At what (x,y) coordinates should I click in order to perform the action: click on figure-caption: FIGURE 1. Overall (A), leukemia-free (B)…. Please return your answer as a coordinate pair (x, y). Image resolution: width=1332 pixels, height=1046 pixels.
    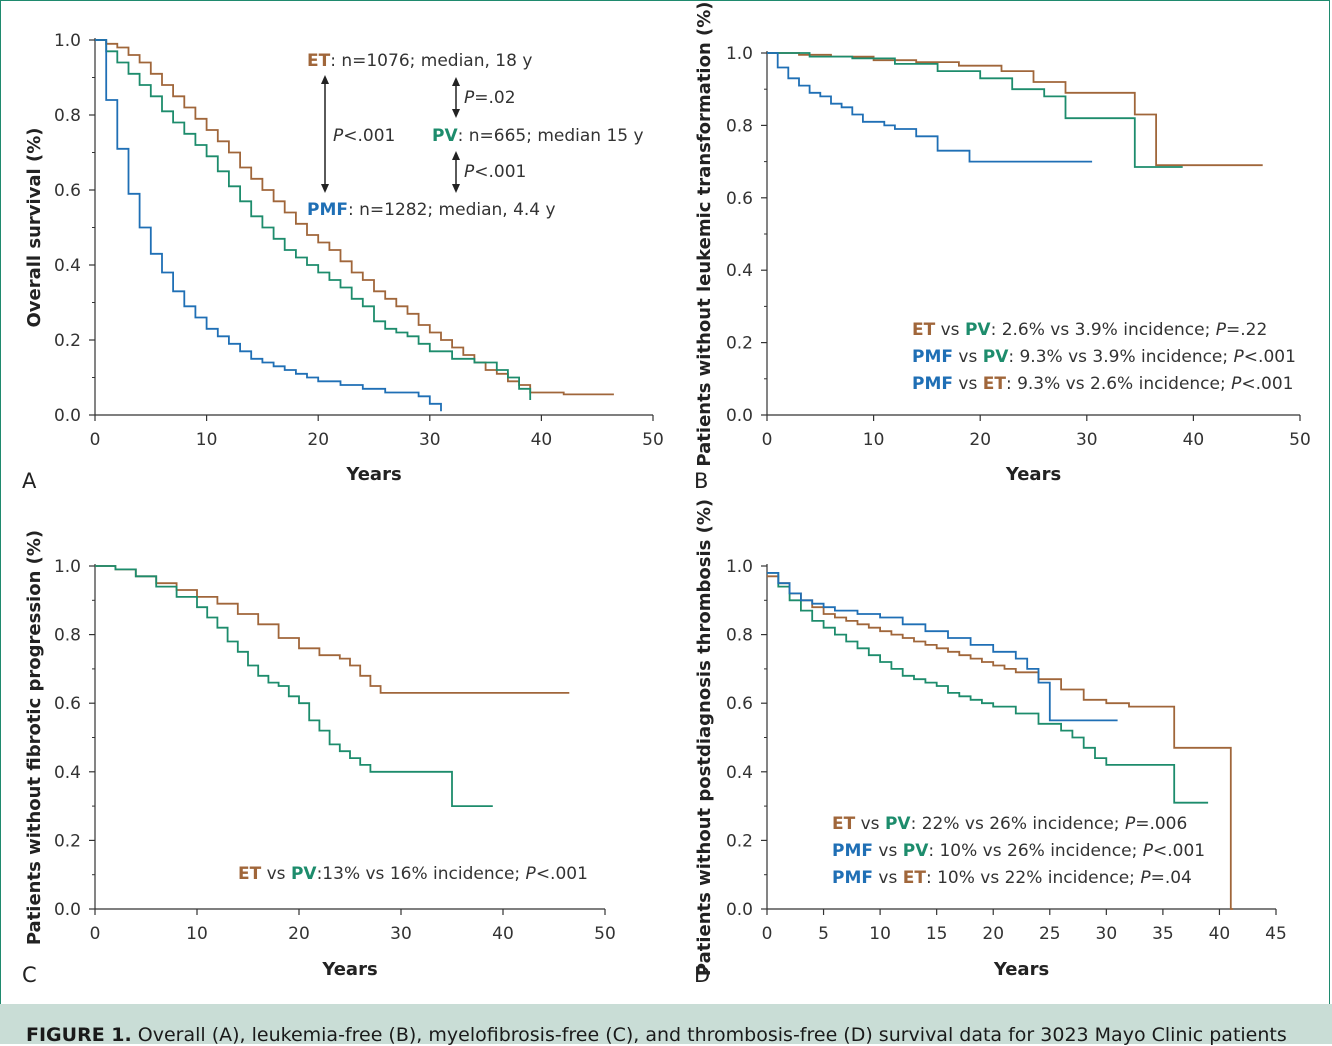
    Looking at the image, I should click on (656, 1035).